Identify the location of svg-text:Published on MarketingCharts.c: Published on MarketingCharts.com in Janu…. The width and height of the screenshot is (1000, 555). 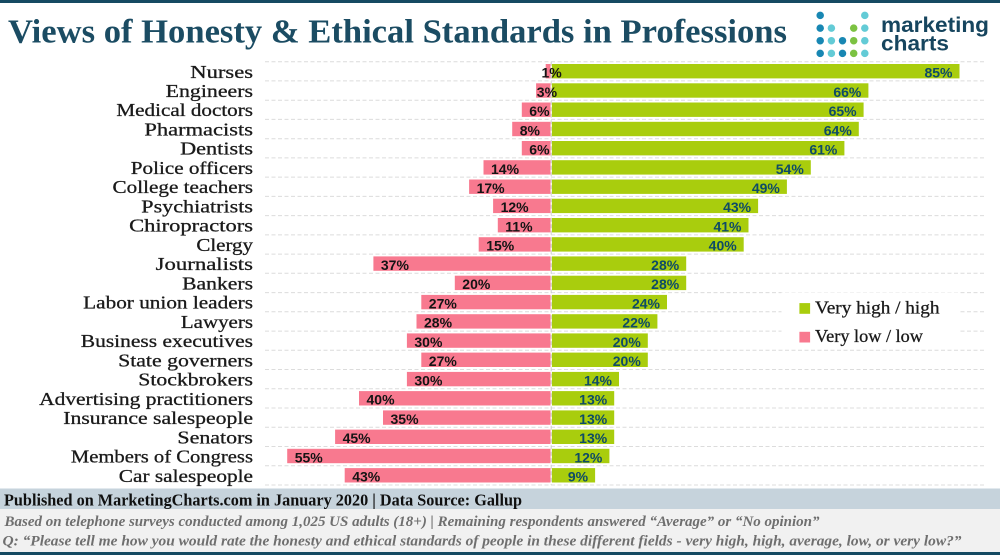
(263, 500).